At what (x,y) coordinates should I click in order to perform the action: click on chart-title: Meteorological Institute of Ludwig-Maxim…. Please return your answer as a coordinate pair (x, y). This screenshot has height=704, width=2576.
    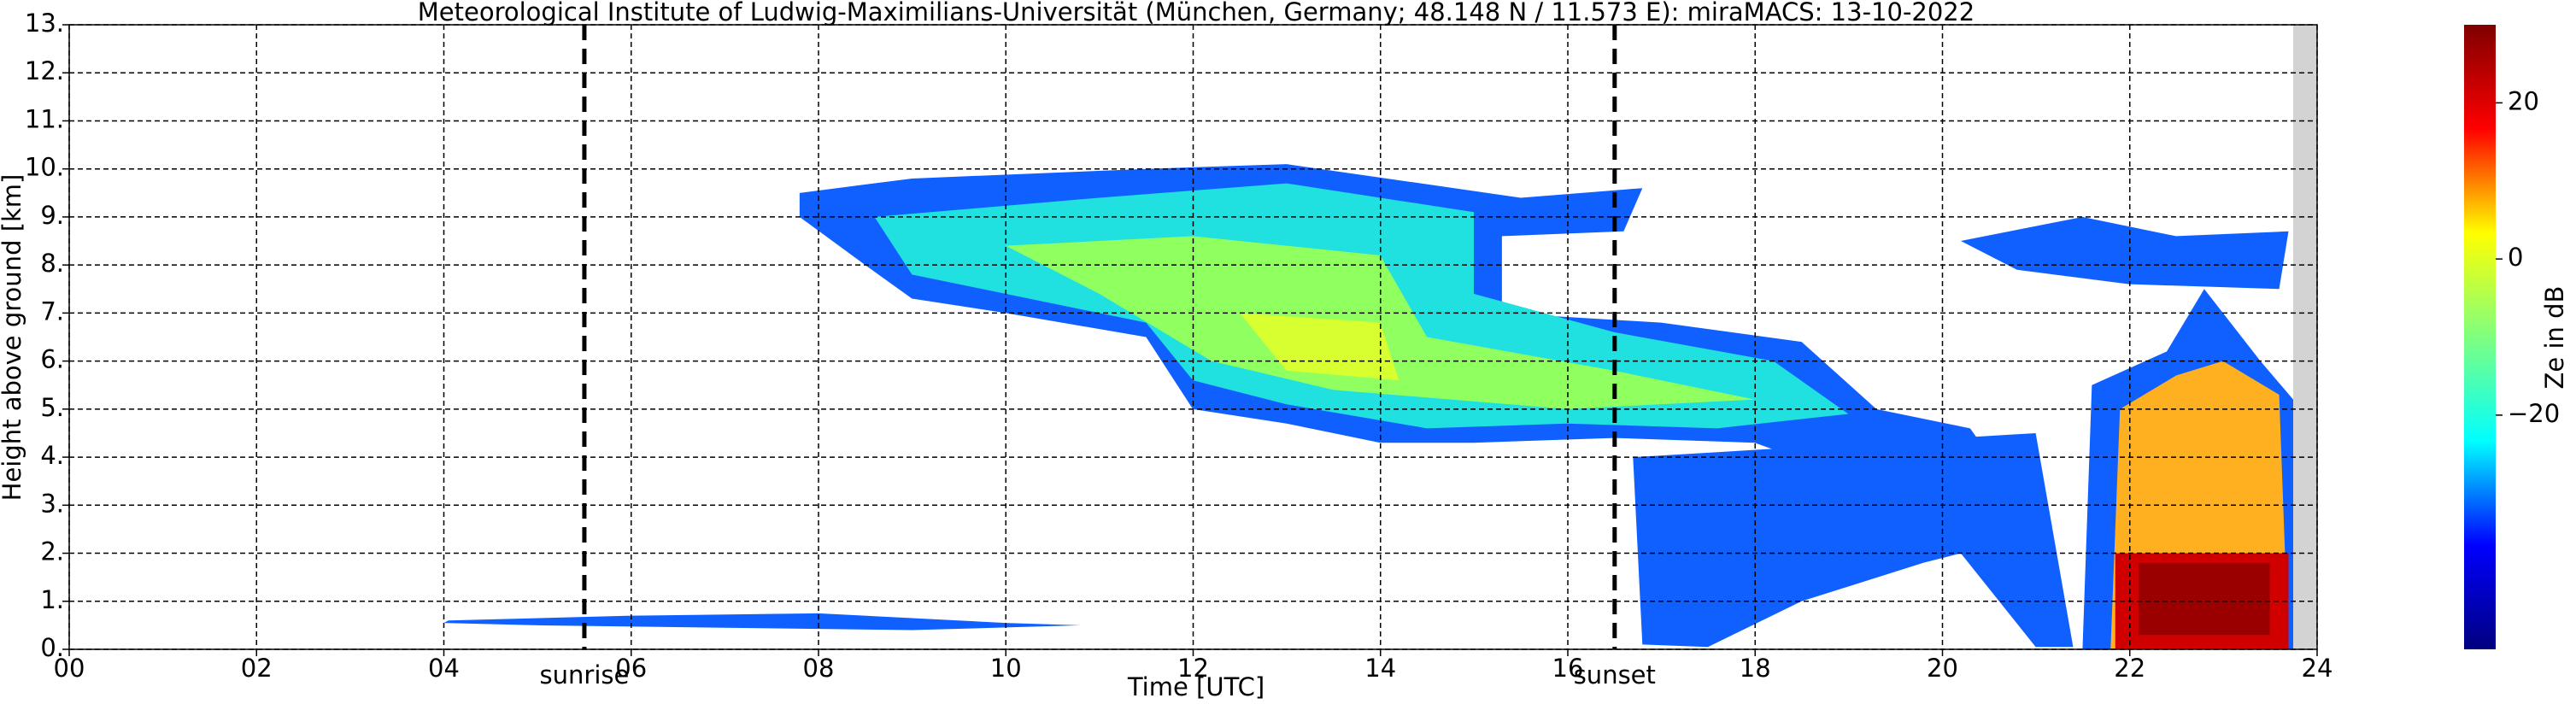
    Looking at the image, I should click on (1196, 13).